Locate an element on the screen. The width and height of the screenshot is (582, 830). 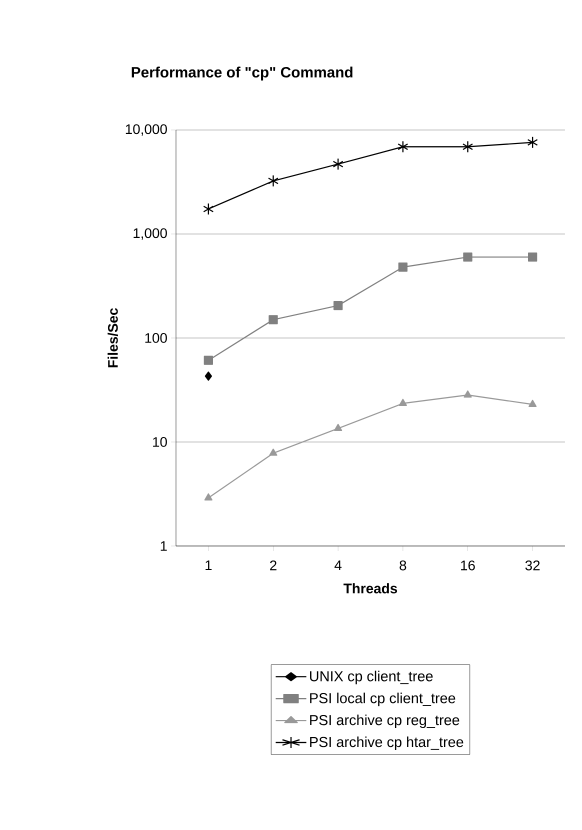
y-tick-label: 10 is located at coordinates (160, 442).